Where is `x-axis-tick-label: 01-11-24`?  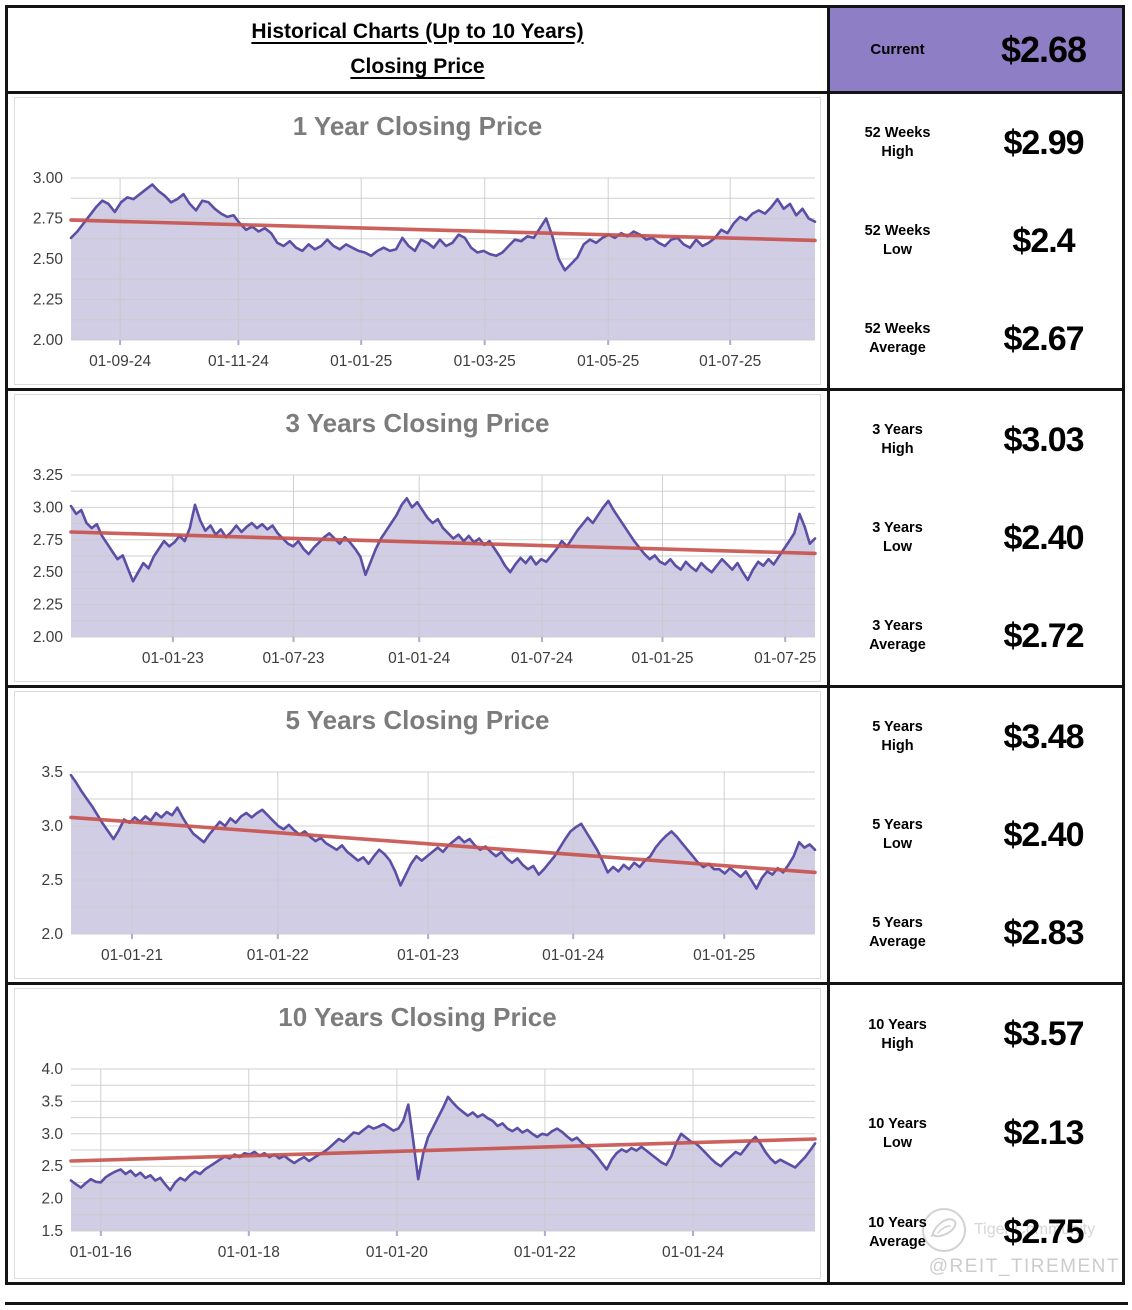
x-axis-tick-label: 01-11-24 is located at coordinates (238, 361).